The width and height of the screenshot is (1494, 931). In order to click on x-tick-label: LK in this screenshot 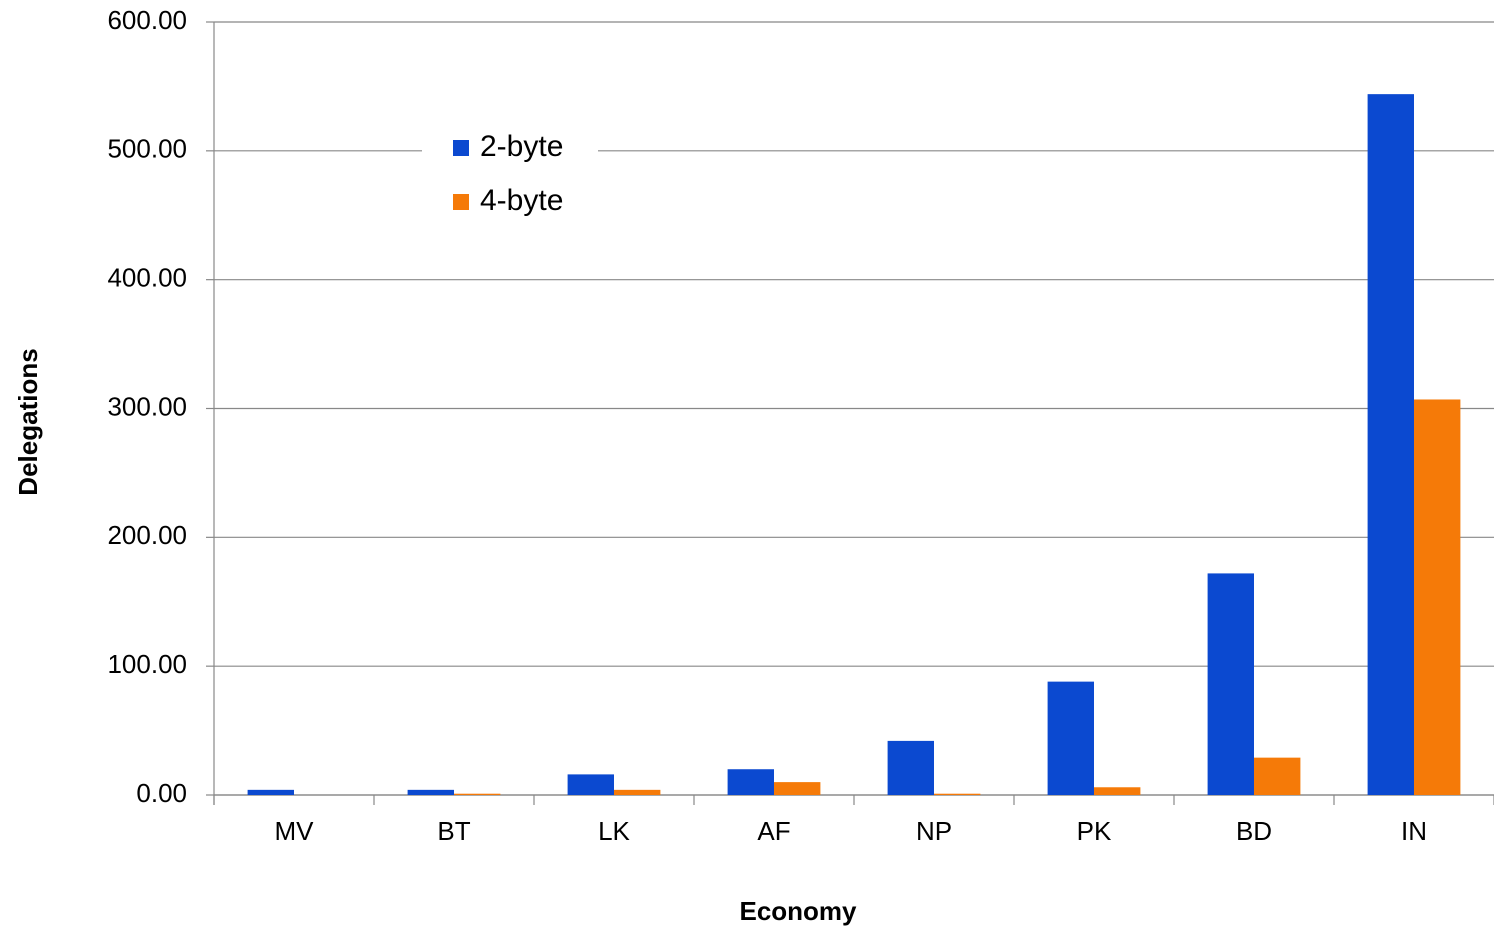, I will do `click(614, 831)`.